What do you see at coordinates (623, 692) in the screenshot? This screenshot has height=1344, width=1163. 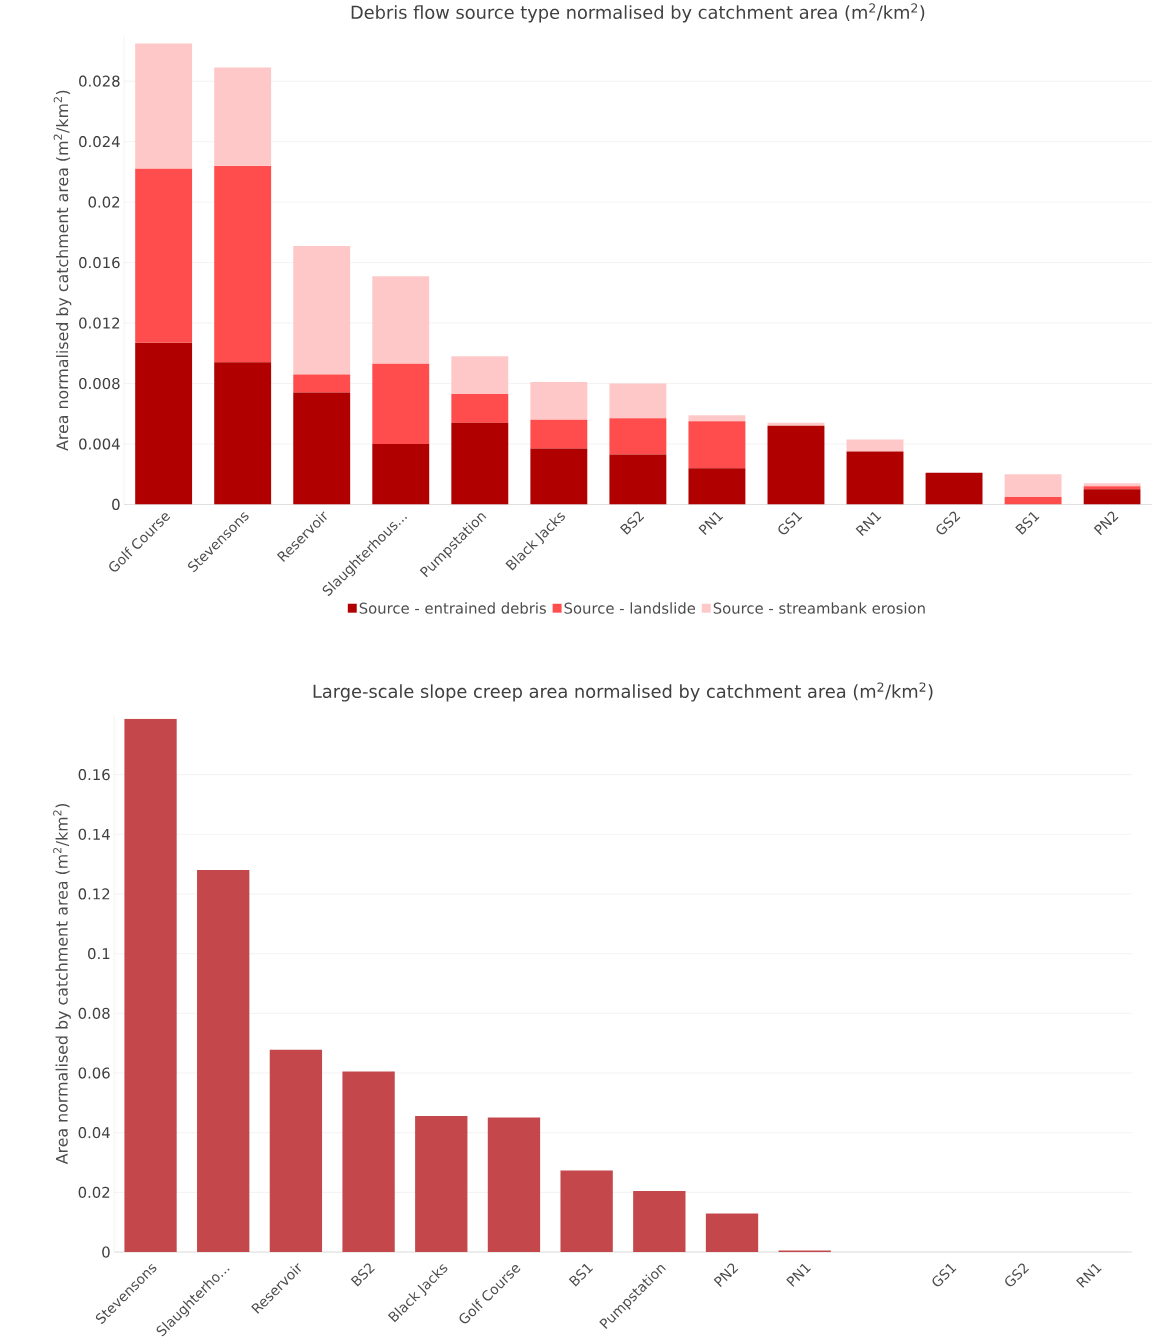 I see `chart-title: Large-scale slope creep area normalised by catchment area (m$^{2}$/km$^{2}$)` at bounding box center [623, 692].